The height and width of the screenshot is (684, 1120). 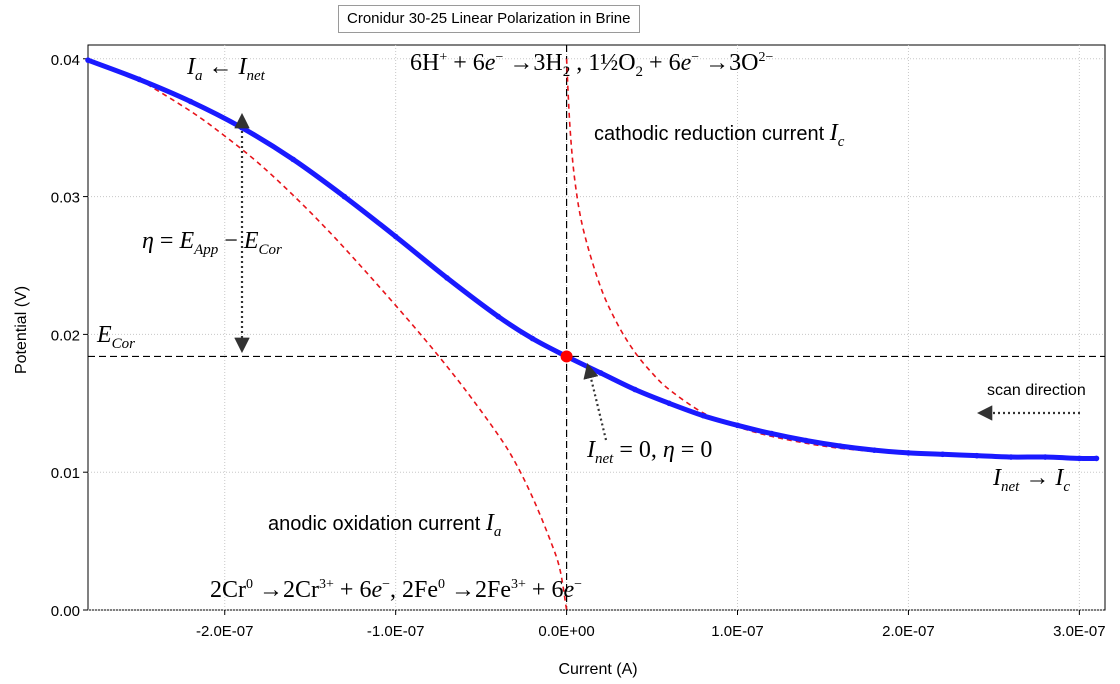 I want to click on equilibrium-condition-label: Inet = 0, η = 0, so click(x=649, y=452).